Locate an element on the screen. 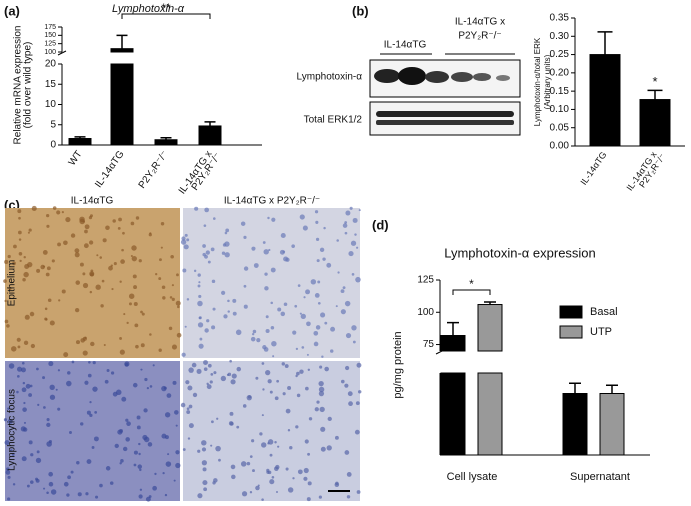  x-tick-label: Supernatant is located at coordinates (600, 477).